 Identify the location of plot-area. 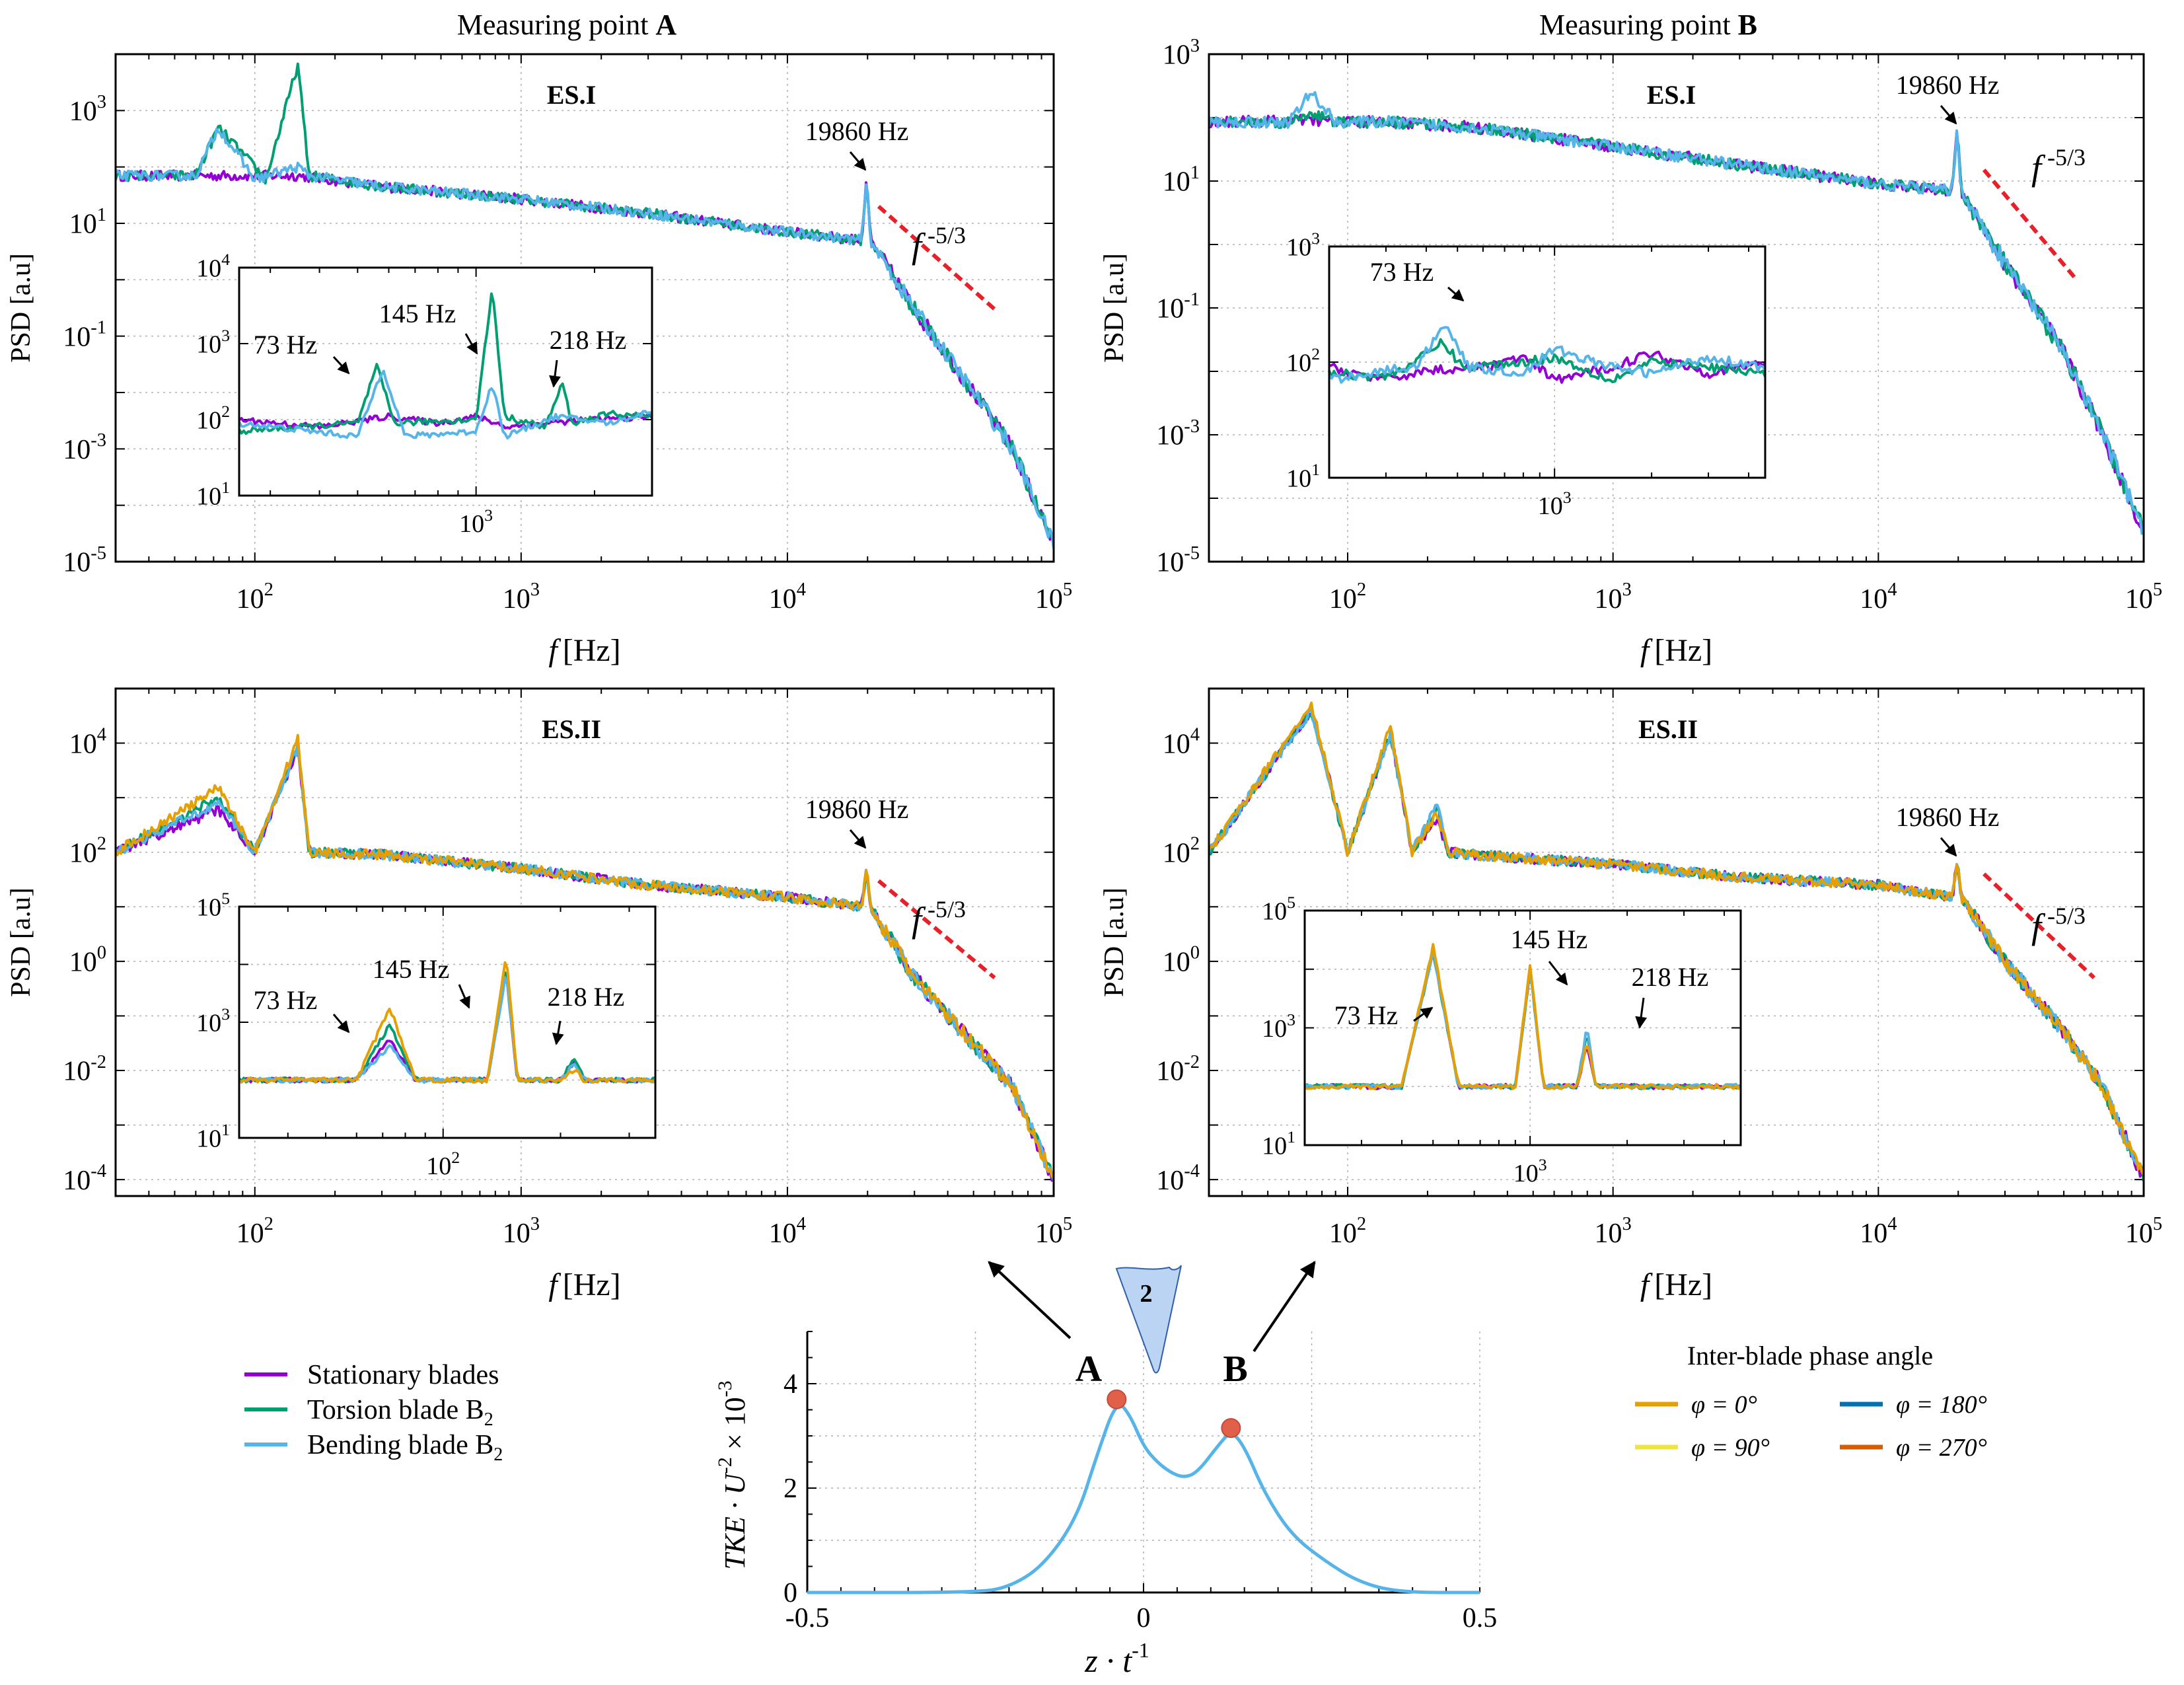
(445, 382).